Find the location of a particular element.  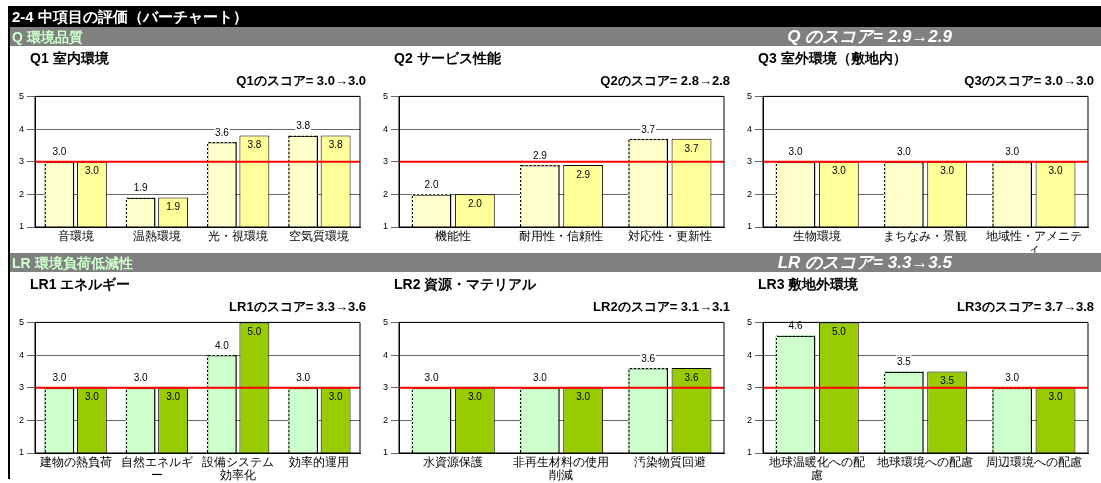

text: LR 環境負荷低減性 is located at coordinates (72, 263).